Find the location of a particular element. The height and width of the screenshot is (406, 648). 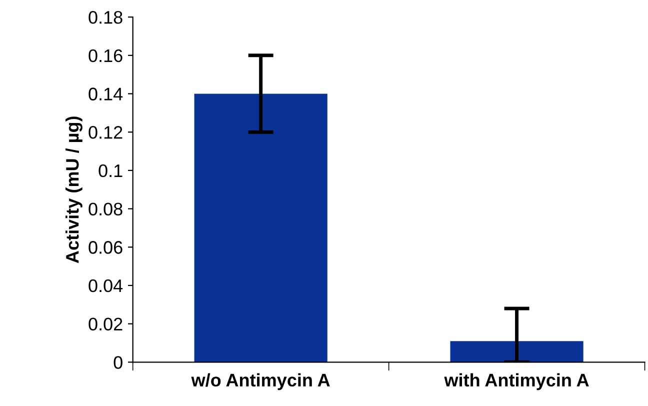

y-tick-label: 0.08 is located at coordinates (105, 209).